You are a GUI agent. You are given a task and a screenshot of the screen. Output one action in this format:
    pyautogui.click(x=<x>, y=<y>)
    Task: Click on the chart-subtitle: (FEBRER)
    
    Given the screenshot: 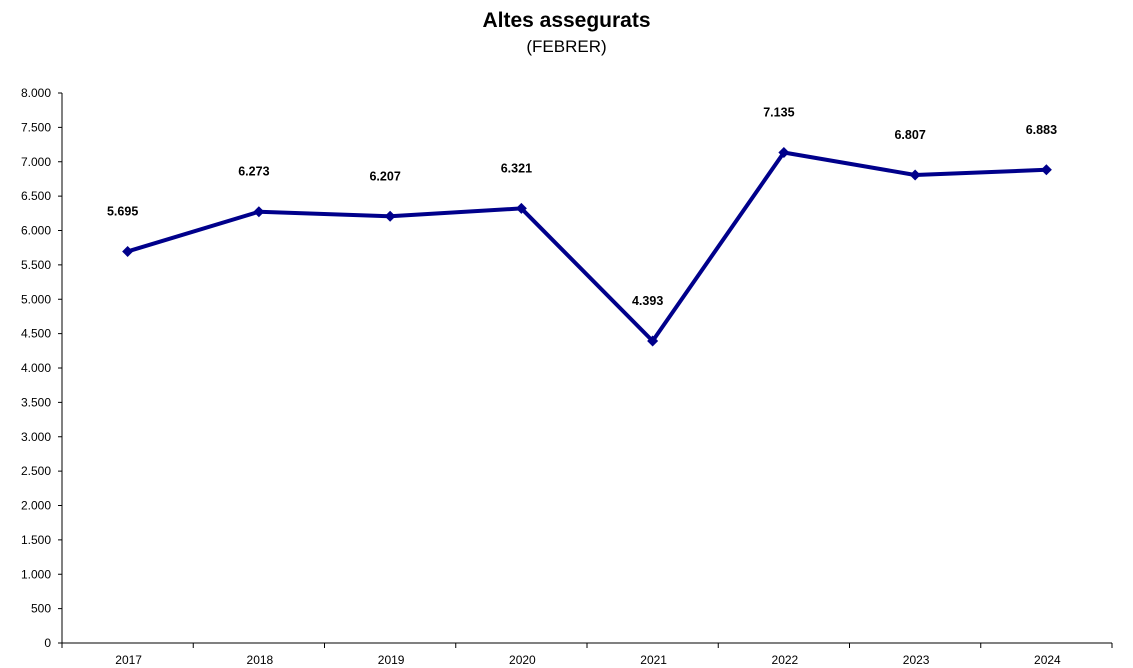 What is the action you would take?
    pyautogui.click(x=566, y=46)
    